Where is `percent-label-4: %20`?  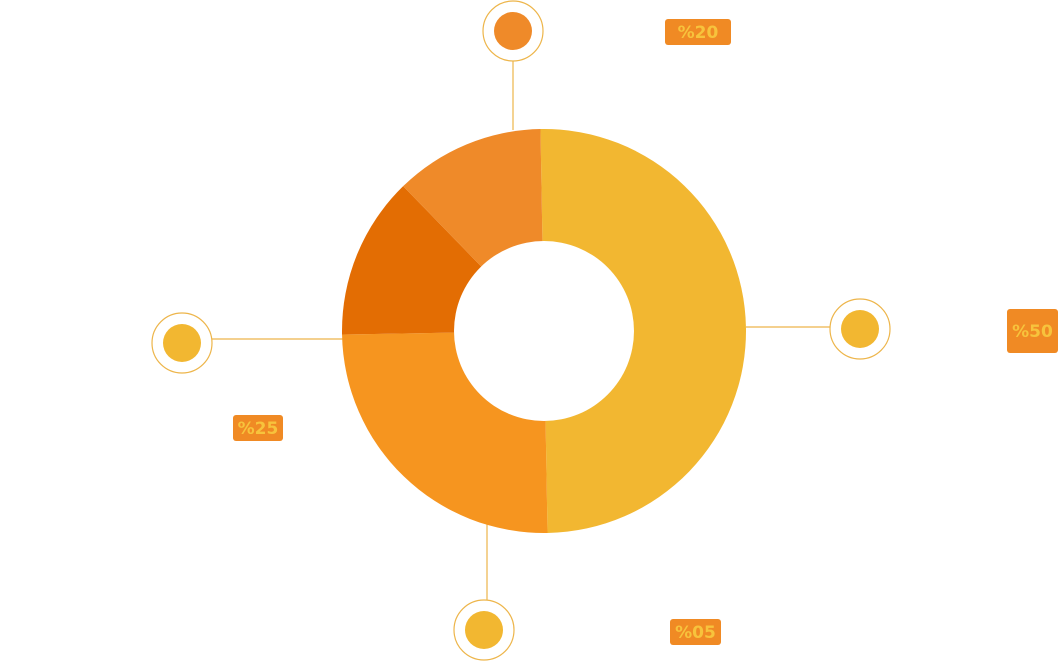
percent-label-4: %20 is located at coordinates (698, 33).